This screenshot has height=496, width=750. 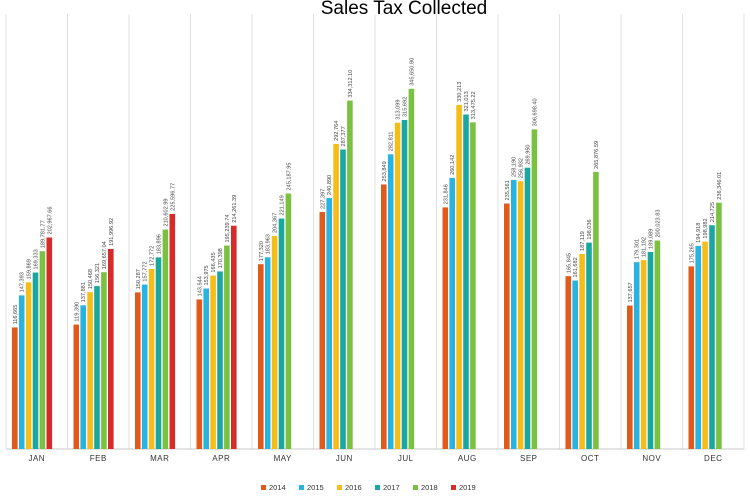 What do you see at coordinates (705, 345) in the screenshot?
I see `bar-2016-dec` at bounding box center [705, 345].